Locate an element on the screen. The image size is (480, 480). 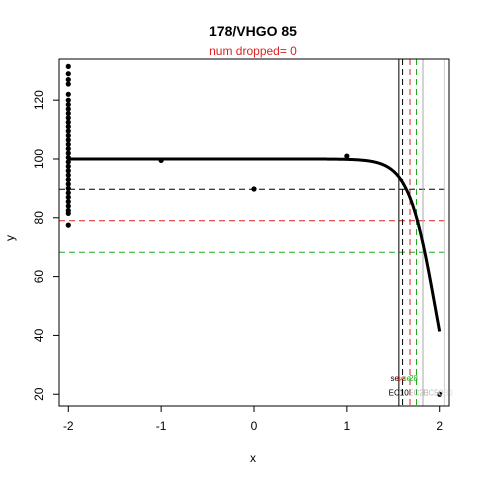
annotation-label: EC50 is located at coordinates (433, 393).